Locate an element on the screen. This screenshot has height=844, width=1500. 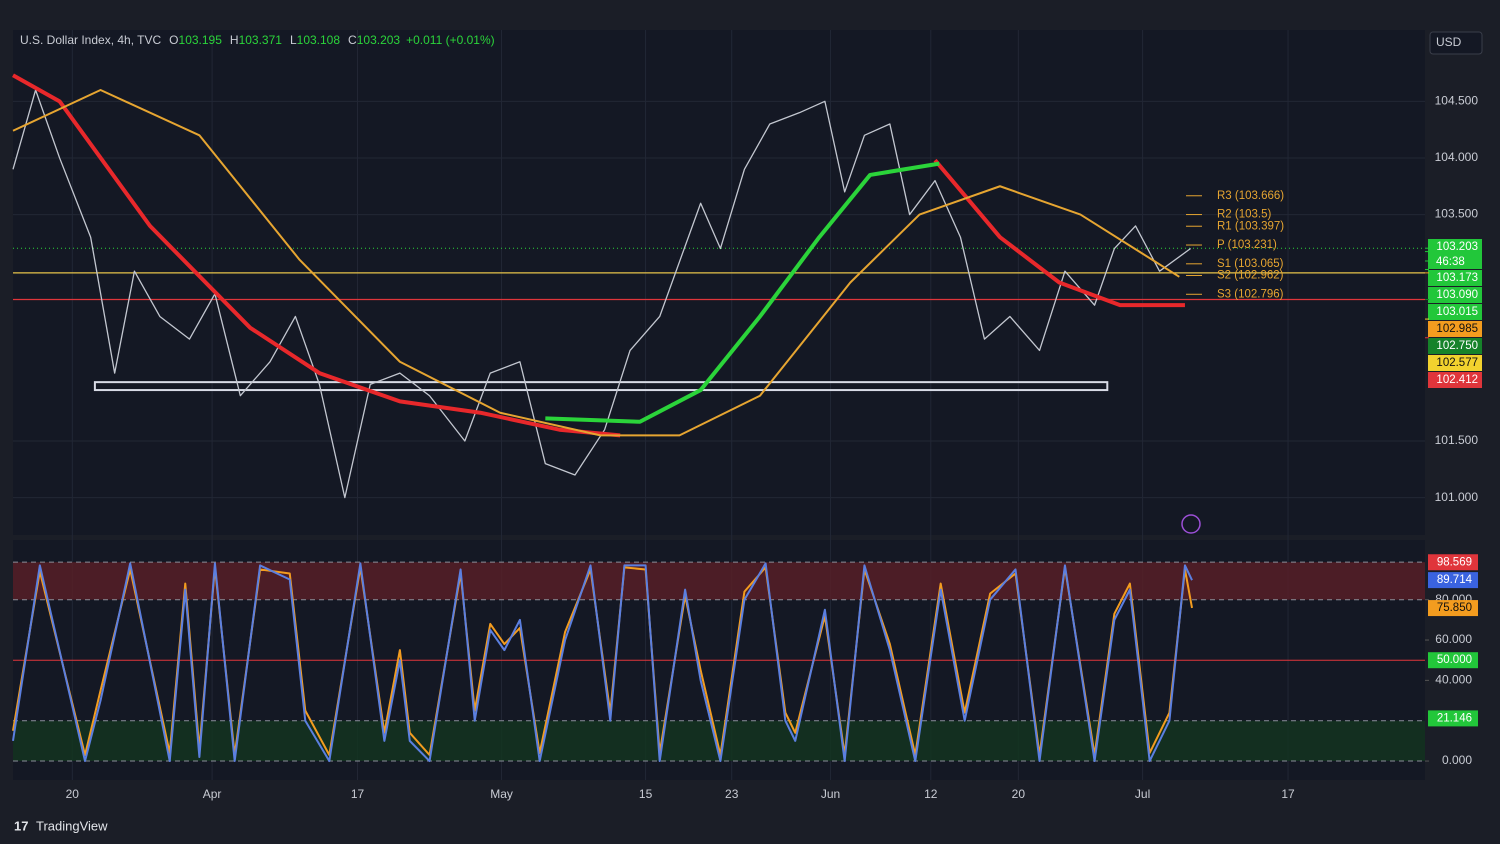
header-part: U.S. Dollar Index, 4h, TVC is located at coordinates (91, 40).